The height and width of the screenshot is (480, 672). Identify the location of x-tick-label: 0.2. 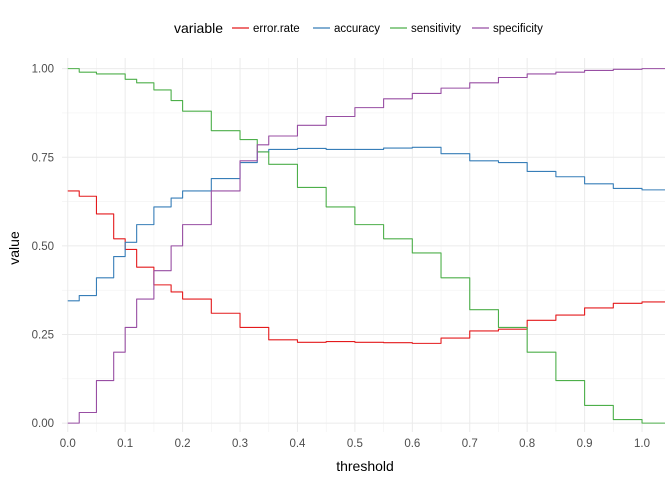
(183, 444).